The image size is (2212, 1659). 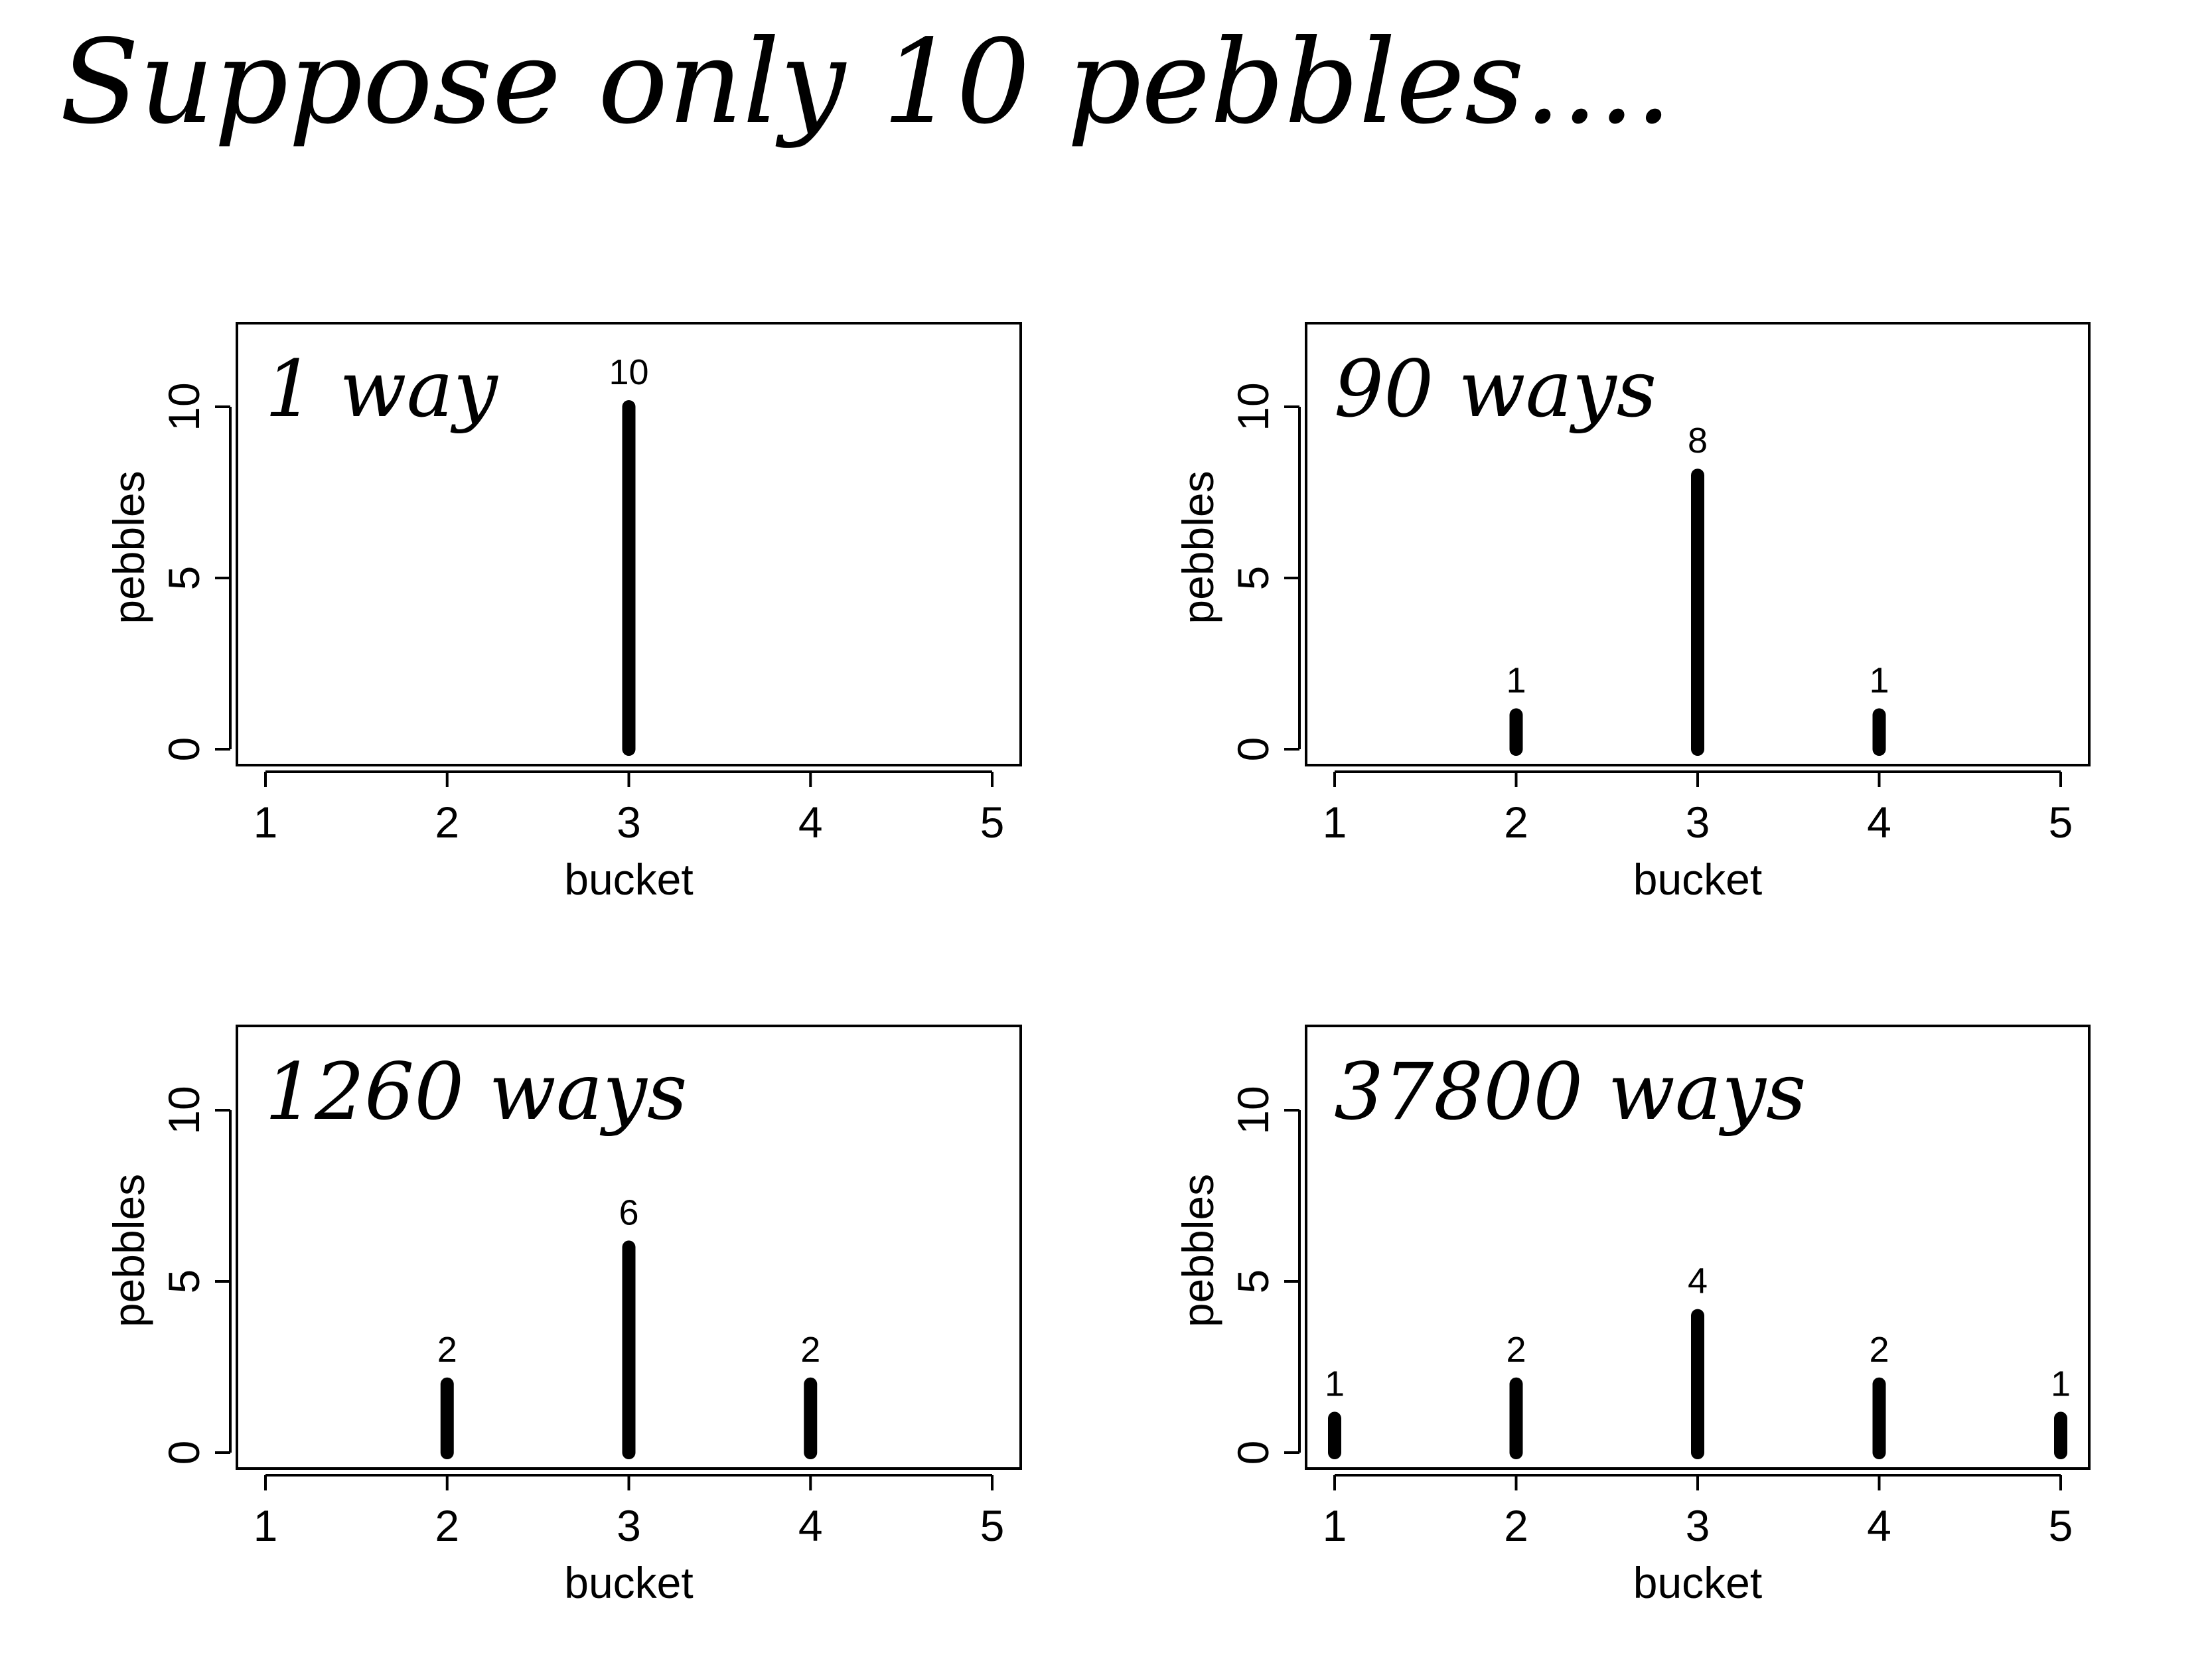 I want to click on panel-4-x-tick-label: 4, so click(x=1879, y=1525).